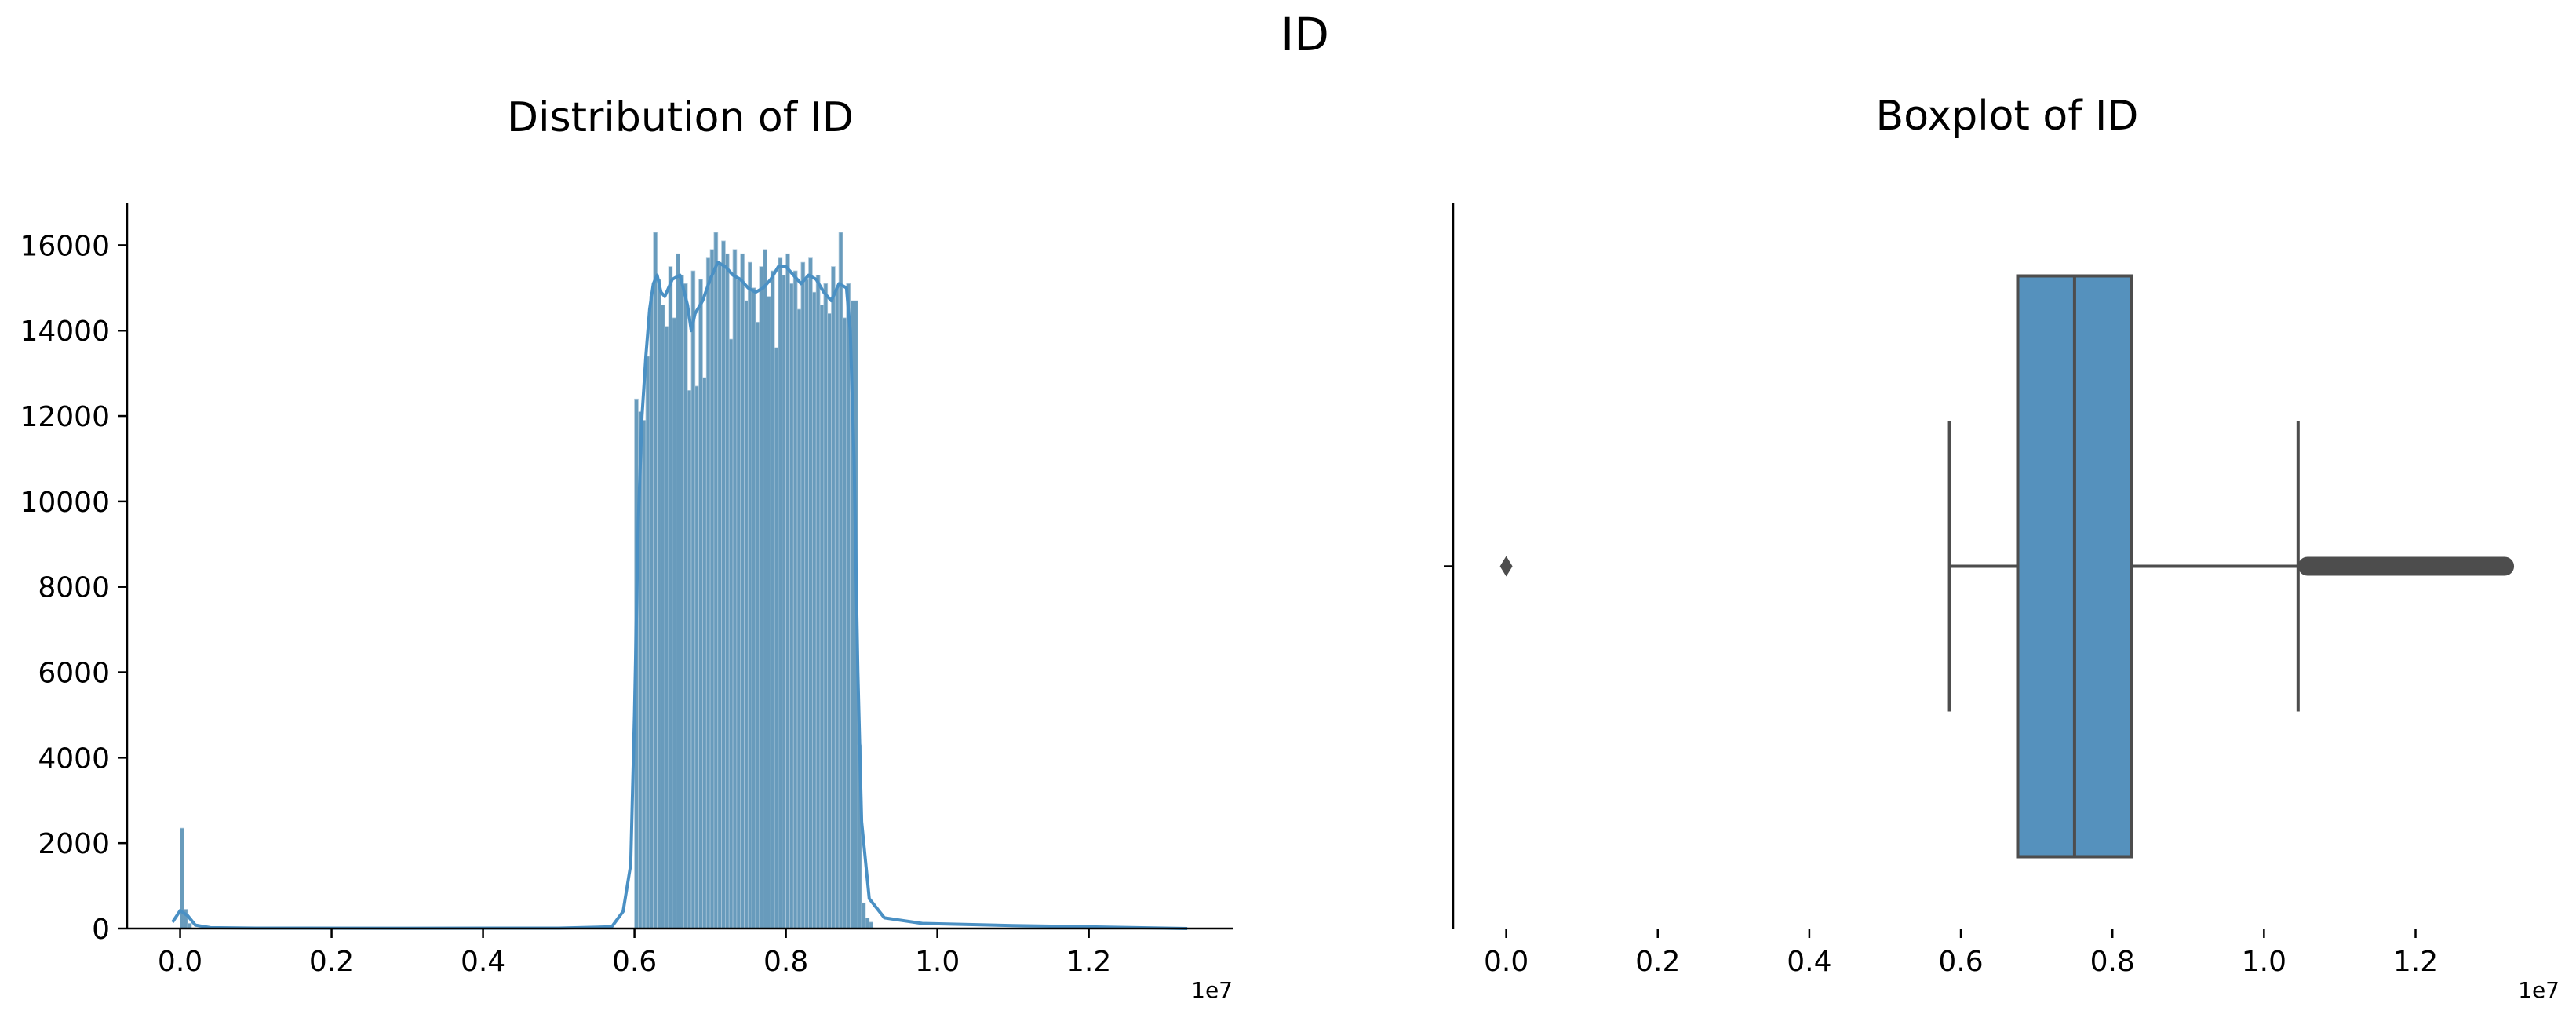 Image resolution: width=2576 pixels, height=1018 pixels. What do you see at coordinates (1657, 962) in the screenshot?
I see `boxplot-x-tick-label: 0.2` at bounding box center [1657, 962].